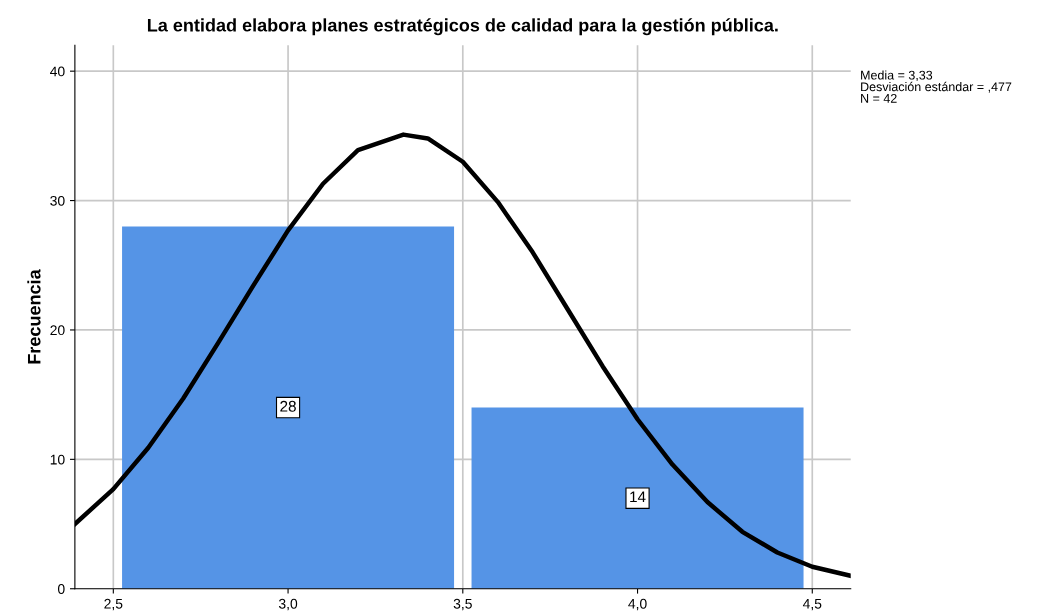 The image size is (1040, 612). I want to click on y-tick-label: 30, so click(57, 200).